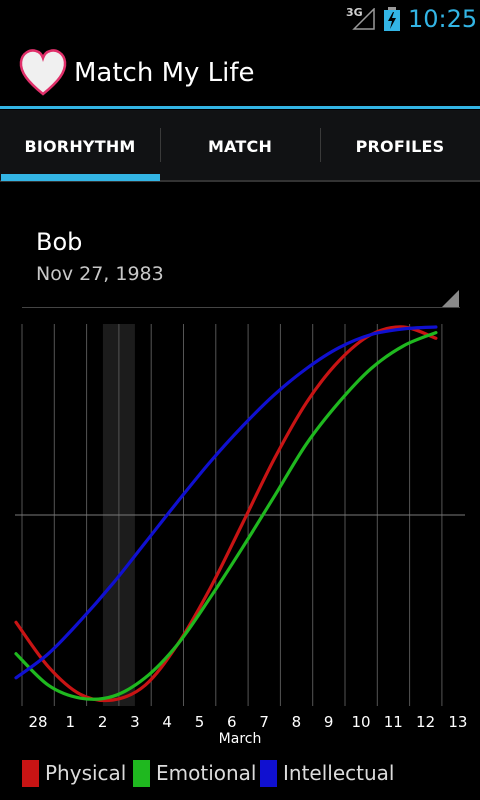 The height and width of the screenshot is (800, 480). I want to click on x-tick-label: 2, so click(103, 722).